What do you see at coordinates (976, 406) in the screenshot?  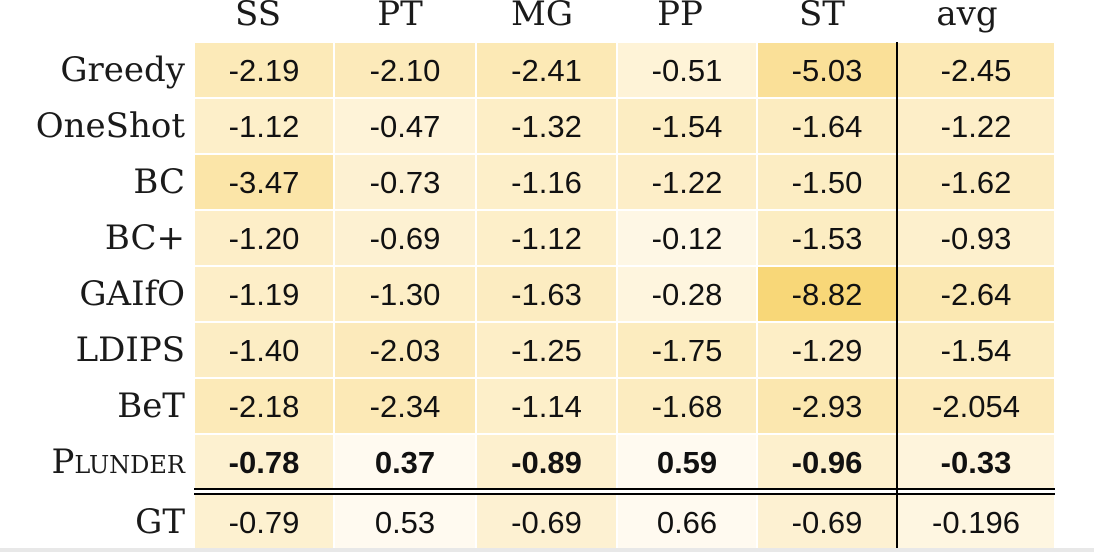 I see `cell-bet-avg: -2.054` at bounding box center [976, 406].